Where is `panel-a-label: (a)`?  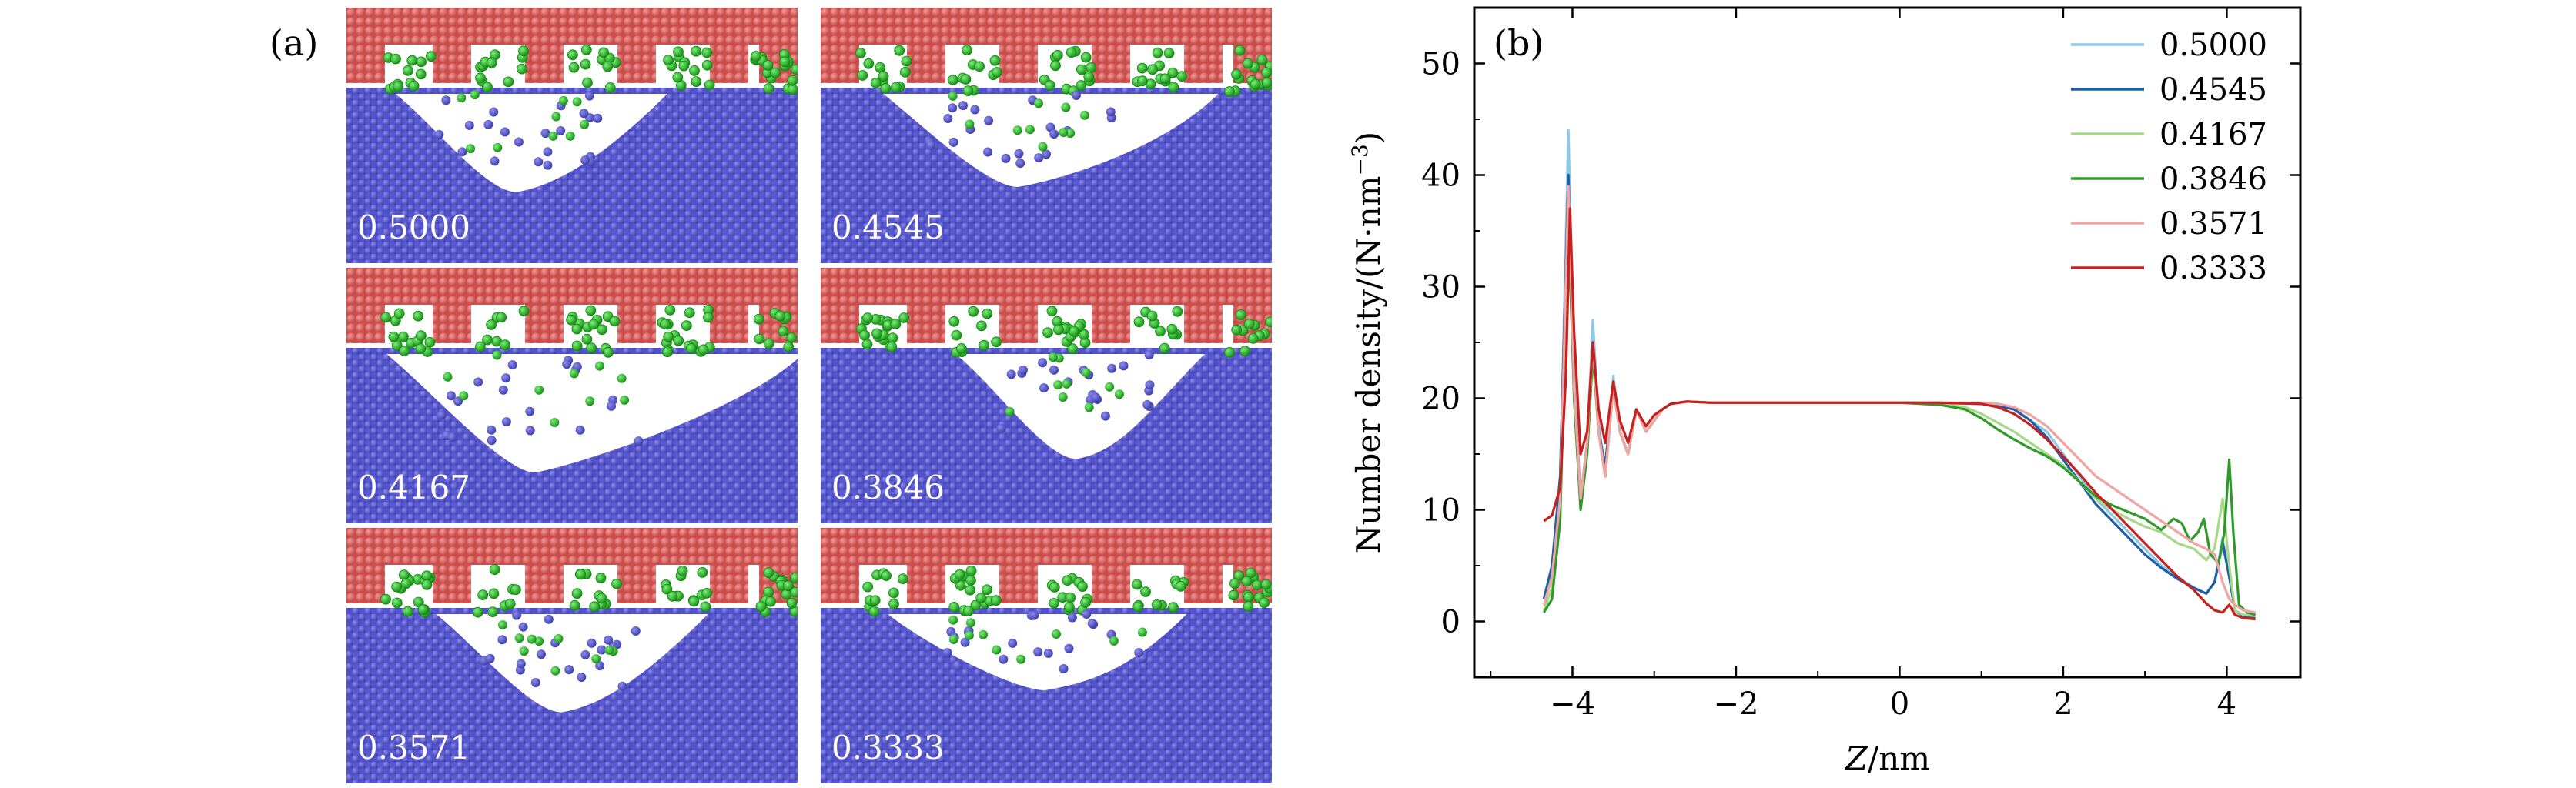
panel-a-label: (a) is located at coordinates (294, 43).